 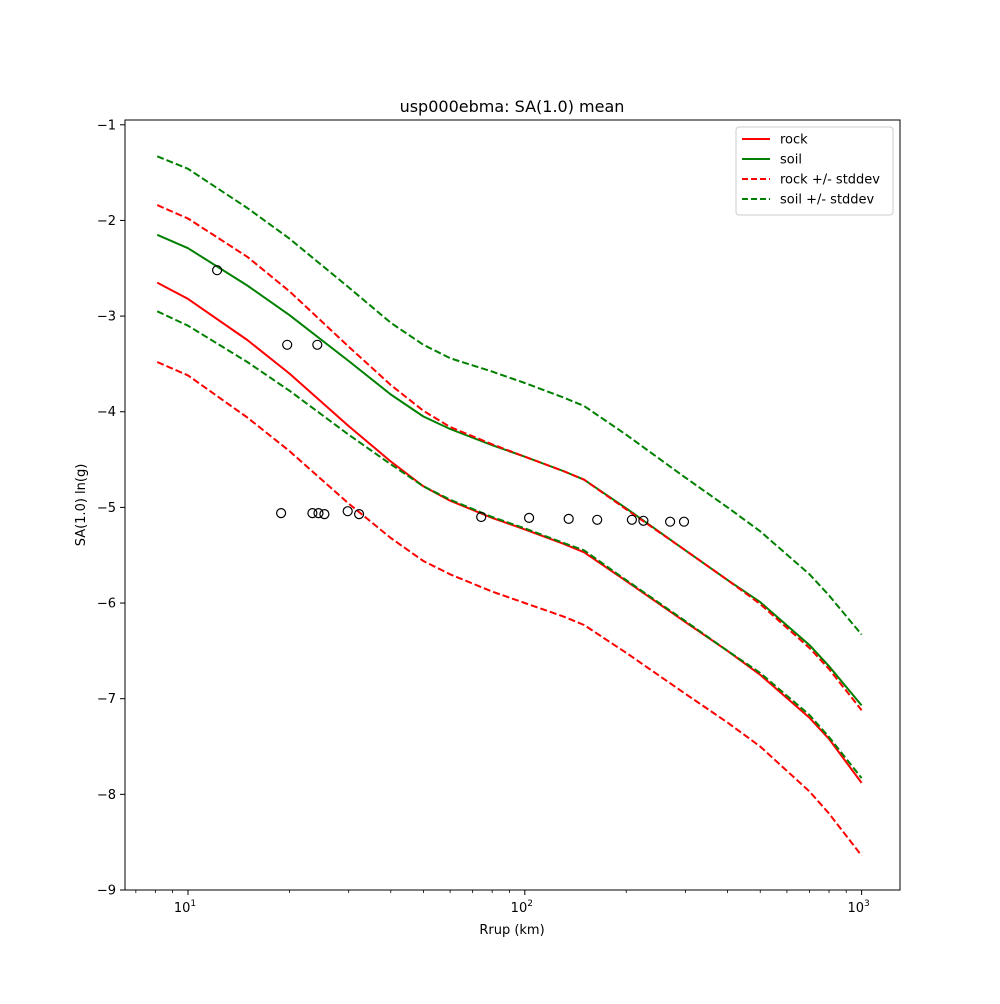 What do you see at coordinates (512, 106) in the screenshot?
I see `chart-title: usp000ebma: SA(1.0) mean` at bounding box center [512, 106].